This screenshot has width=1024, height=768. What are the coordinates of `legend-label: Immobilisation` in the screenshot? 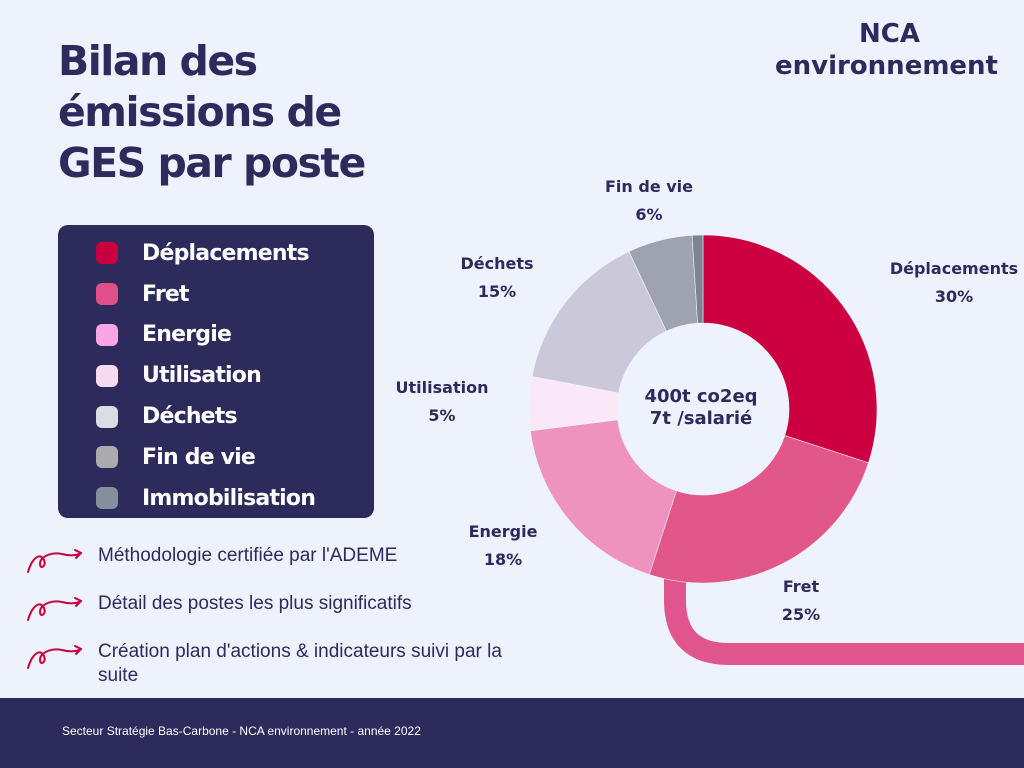 It's located at (229, 498).